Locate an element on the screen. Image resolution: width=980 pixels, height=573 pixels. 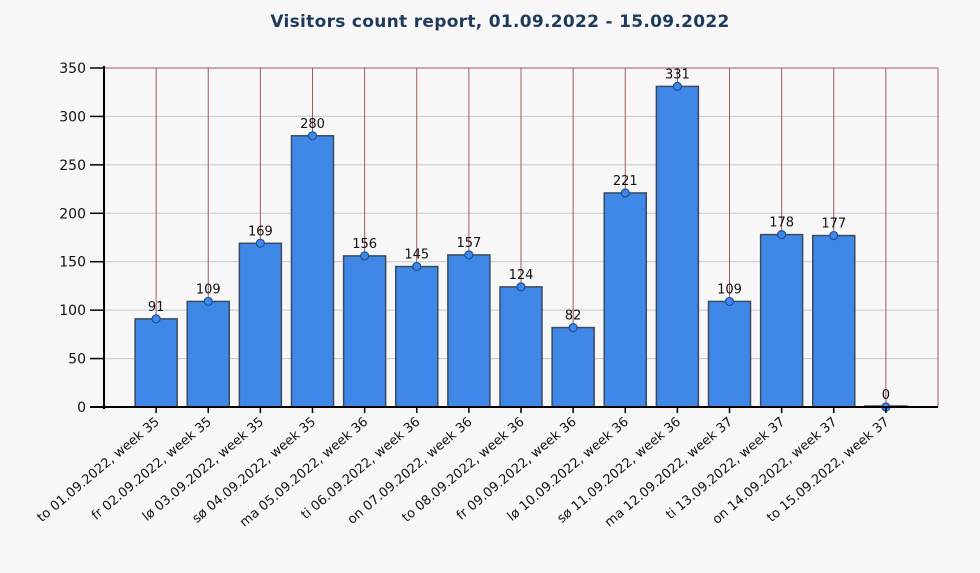
data-label: 156 is located at coordinates (364, 244).